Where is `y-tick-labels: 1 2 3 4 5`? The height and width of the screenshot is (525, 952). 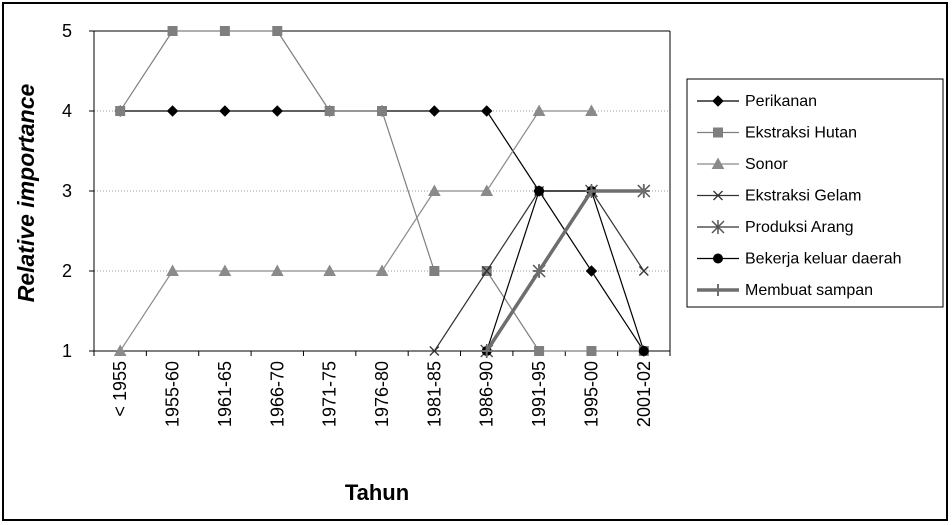 y-tick-labels: 1 2 3 4 5 is located at coordinates (67, 191).